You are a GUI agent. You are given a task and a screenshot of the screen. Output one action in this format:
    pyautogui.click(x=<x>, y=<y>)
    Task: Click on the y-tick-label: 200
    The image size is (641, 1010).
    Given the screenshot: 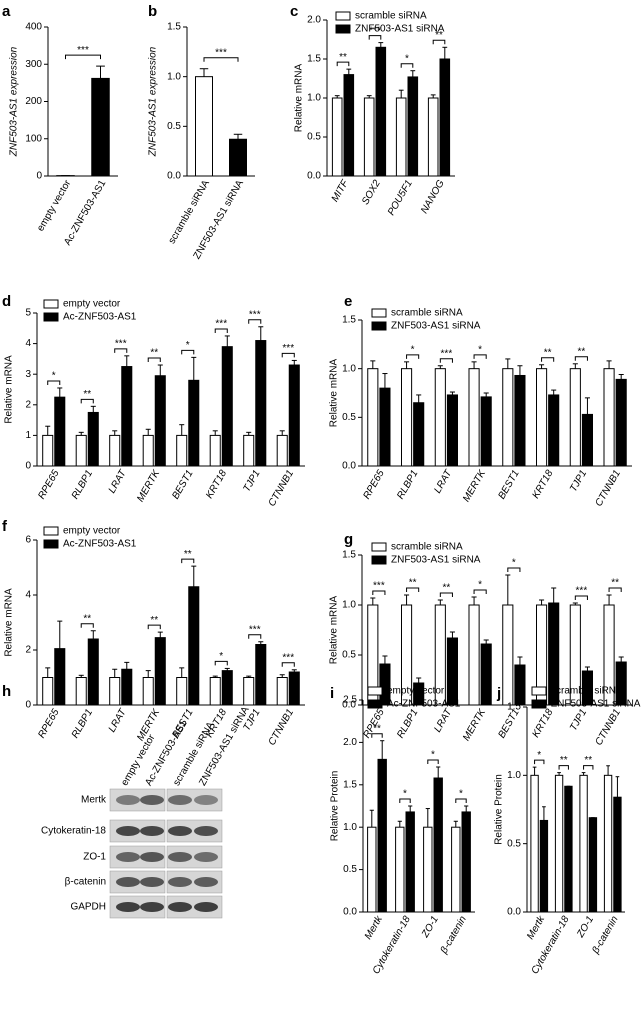 What is the action you would take?
    pyautogui.click(x=33, y=101)
    